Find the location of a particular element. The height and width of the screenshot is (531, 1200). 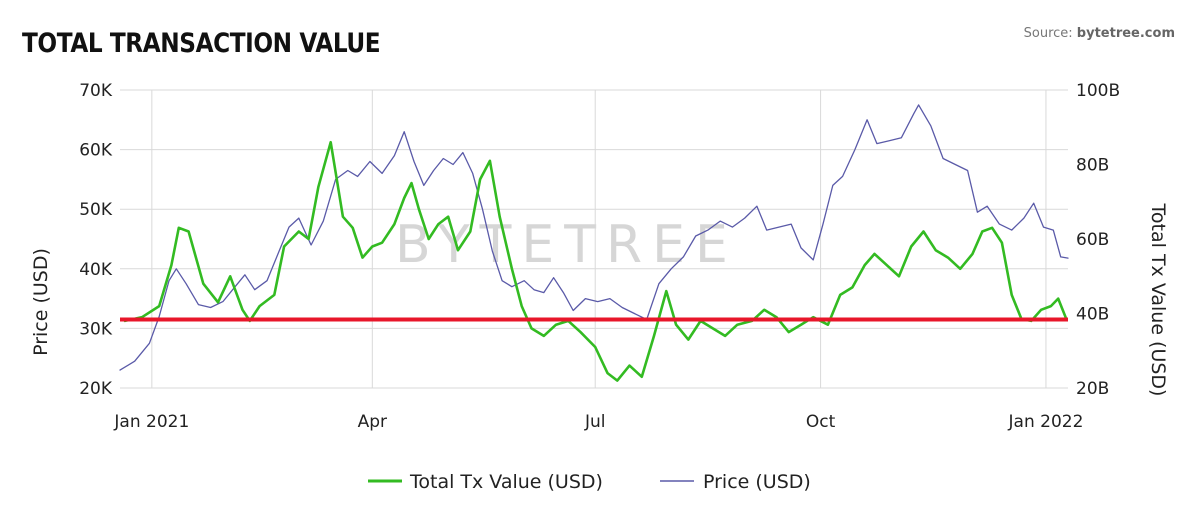

x-tick-label: Jul is located at coordinates (595, 422).